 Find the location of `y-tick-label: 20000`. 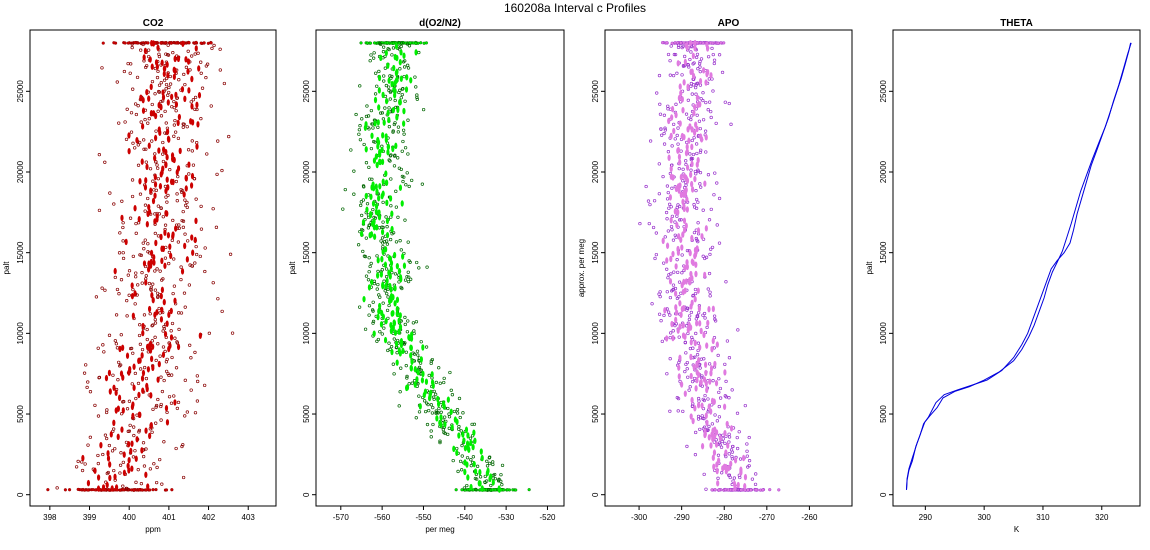

y-tick-label: 20000 is located at coordinates (306, 171).